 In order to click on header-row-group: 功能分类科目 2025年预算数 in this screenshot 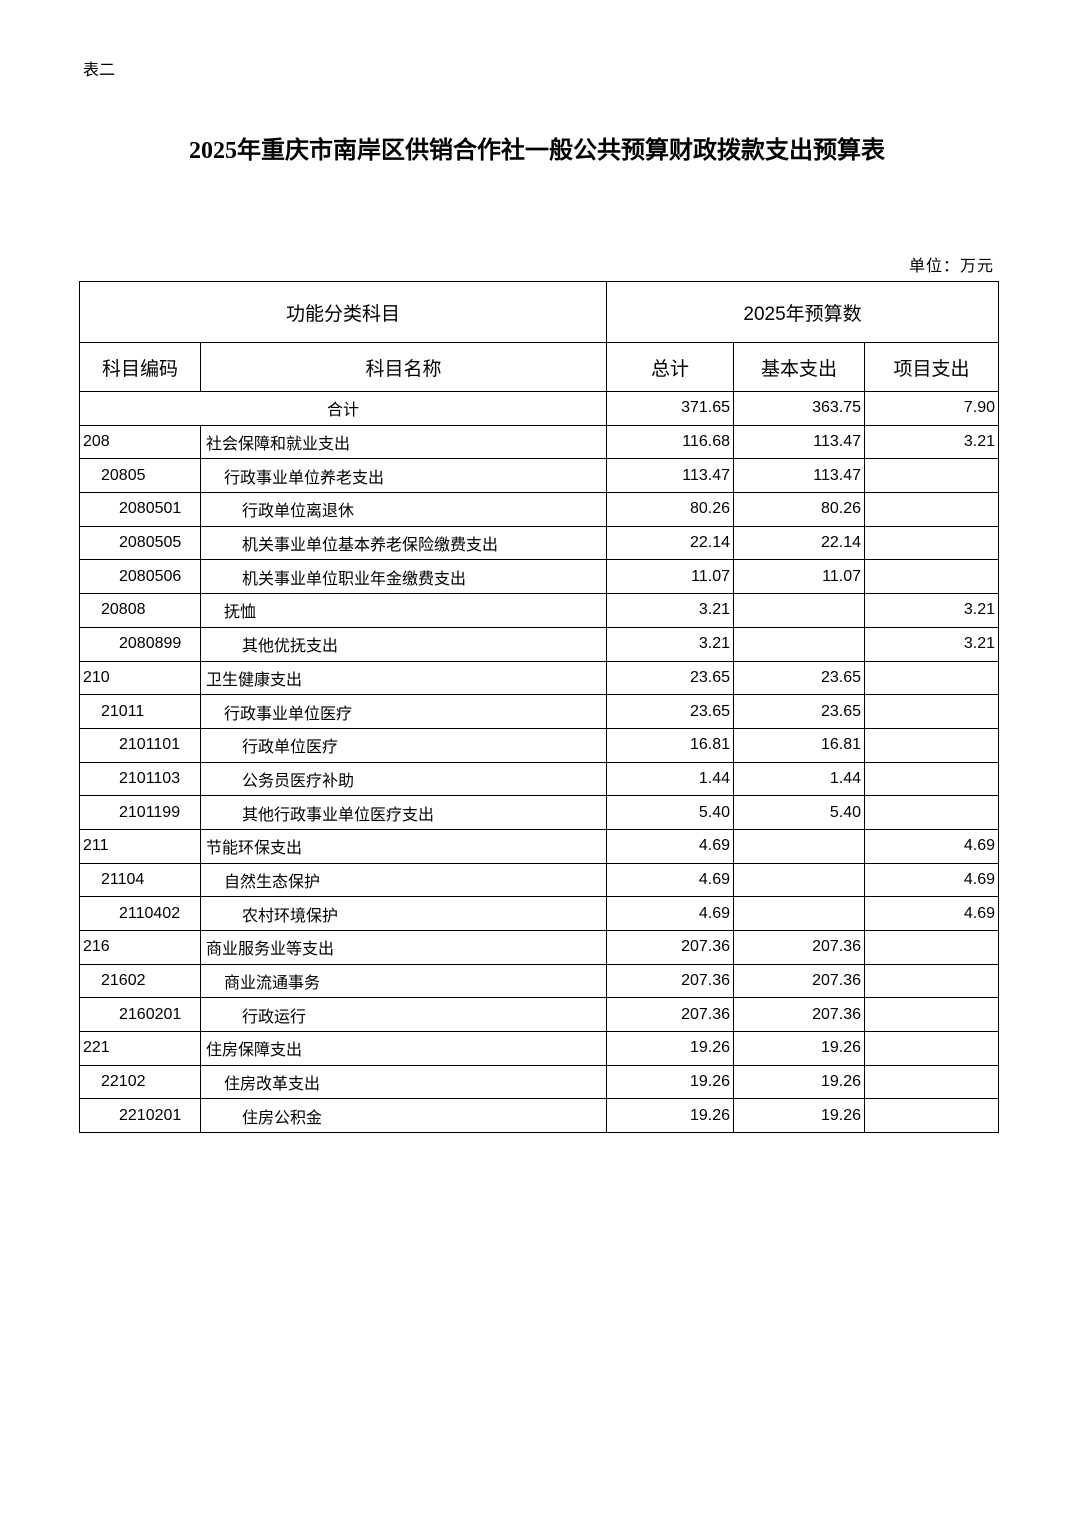, I will do `click(539, 312)`.